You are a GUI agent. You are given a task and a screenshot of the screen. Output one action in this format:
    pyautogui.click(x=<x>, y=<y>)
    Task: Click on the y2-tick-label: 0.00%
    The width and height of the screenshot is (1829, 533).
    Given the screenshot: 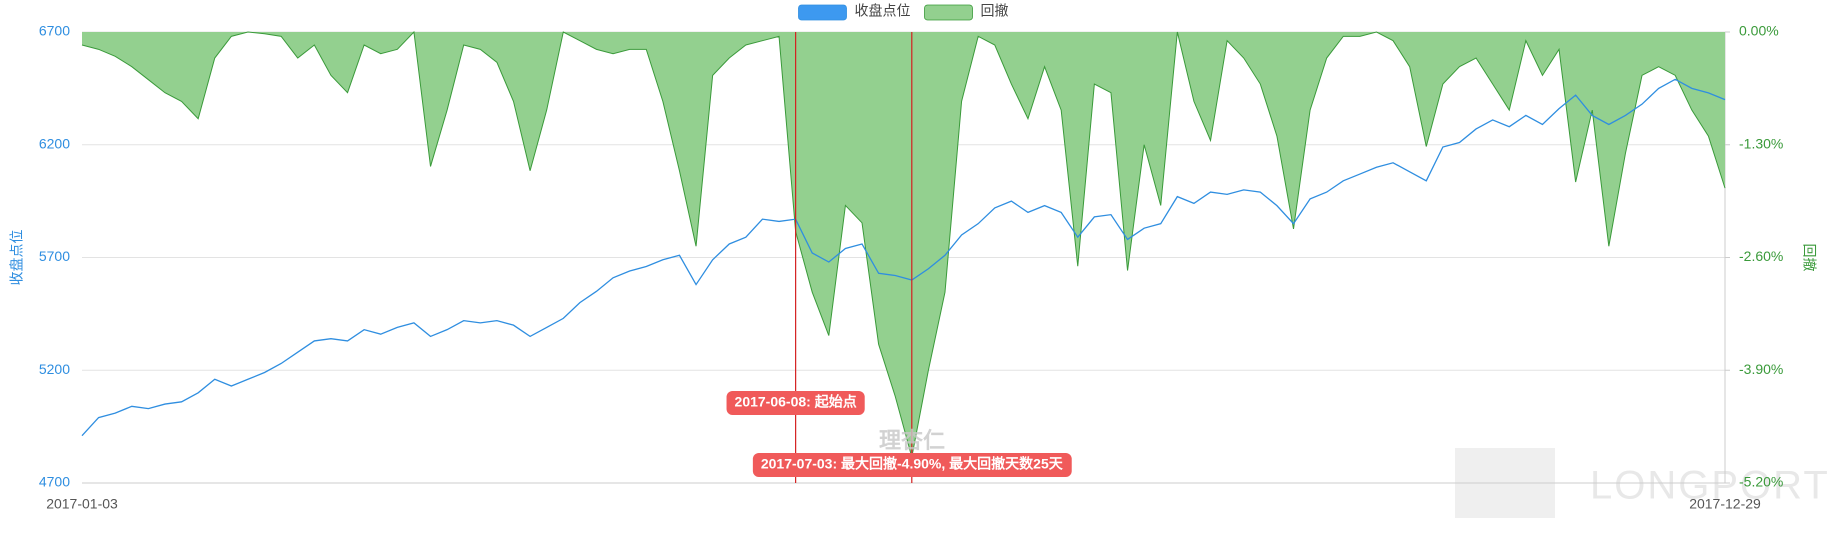 What is the action you would take?
    pyautogui.click(x=1759, y=31)
    